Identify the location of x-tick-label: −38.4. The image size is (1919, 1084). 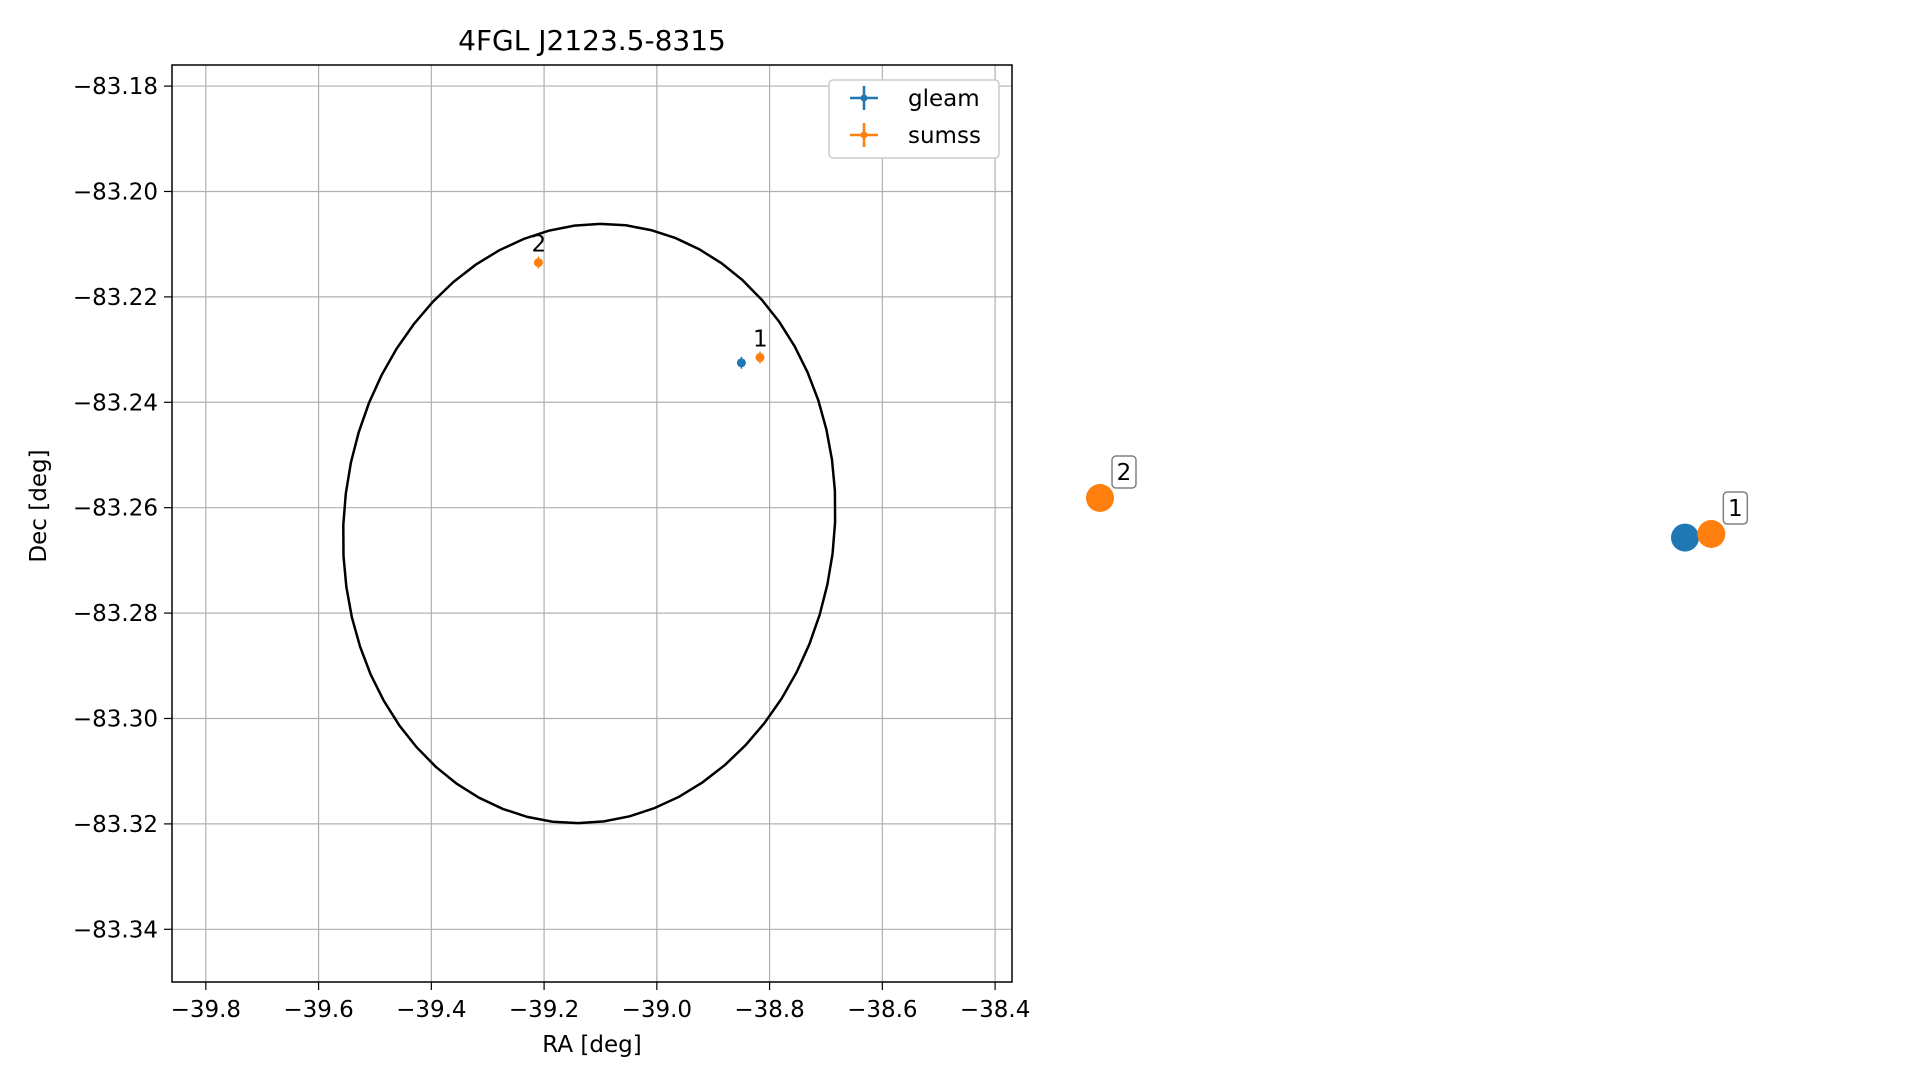
(995, 1010).